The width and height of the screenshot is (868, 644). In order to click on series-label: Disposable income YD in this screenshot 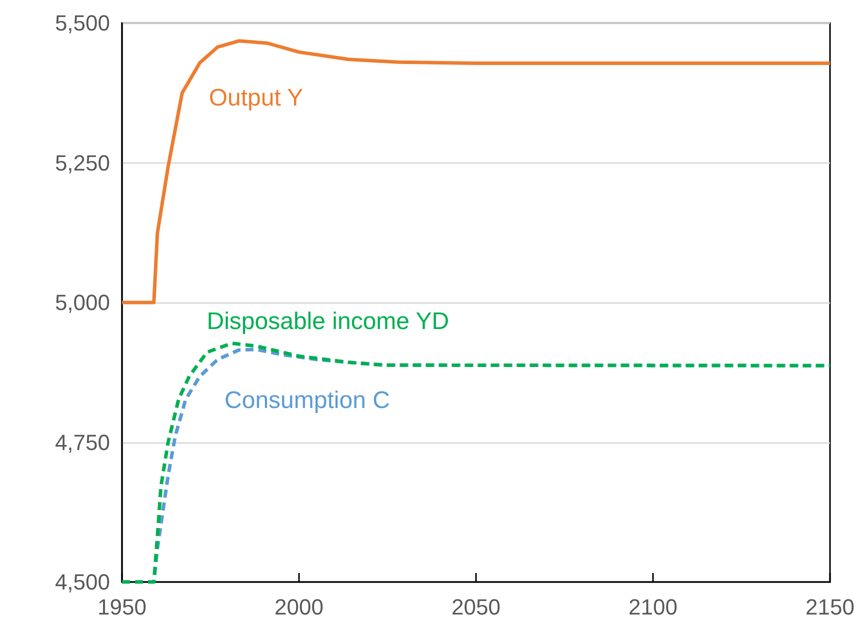, I will do `click(328, 321)`.